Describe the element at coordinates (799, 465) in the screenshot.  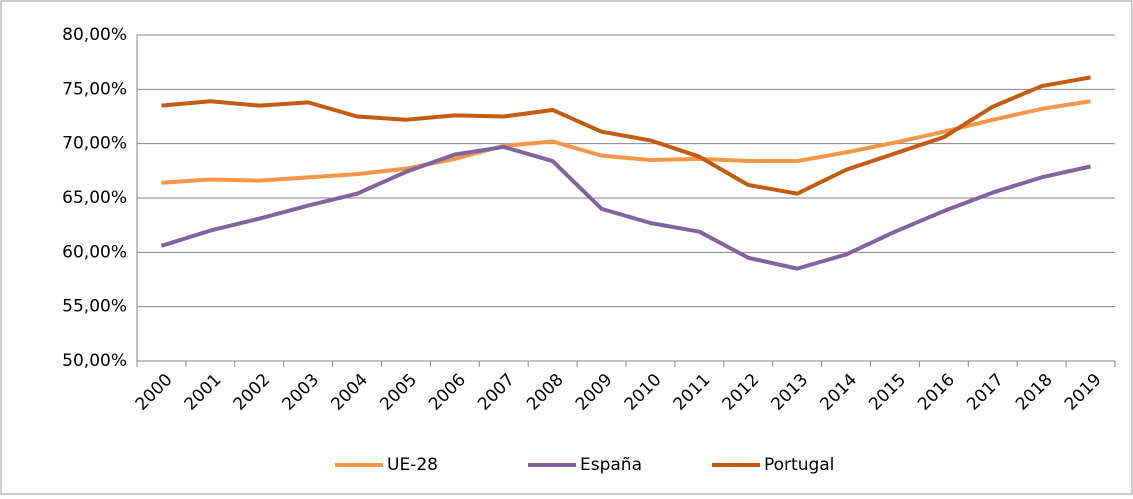
I see `legend-label: Portugal` at that location.